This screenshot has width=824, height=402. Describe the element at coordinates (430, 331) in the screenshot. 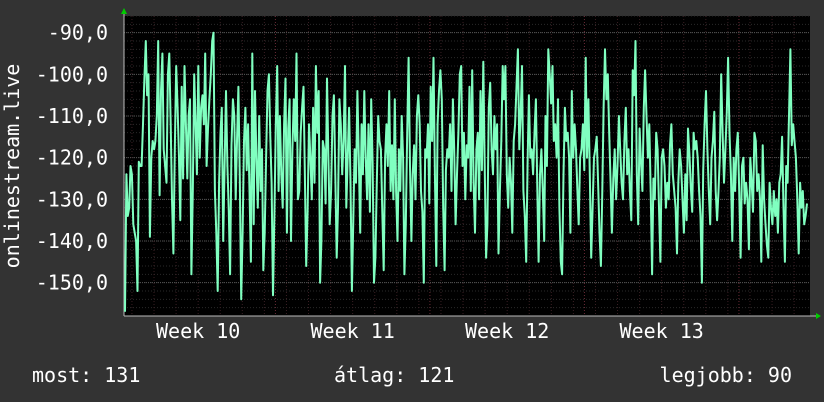

I see `x-tick-labels: Week 10 Week 11 Week 12 Week 13` at that location.